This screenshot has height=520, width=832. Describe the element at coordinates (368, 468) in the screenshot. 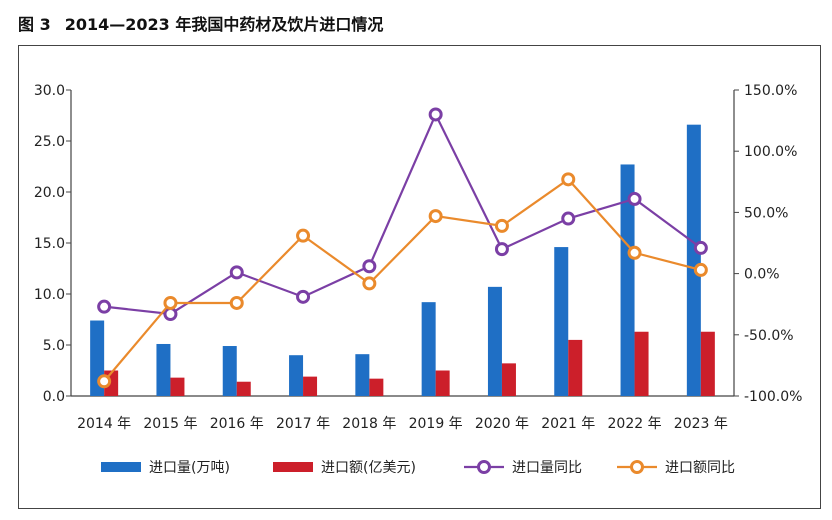

I see `legend-label: 进口额(亿美元)` at that location.